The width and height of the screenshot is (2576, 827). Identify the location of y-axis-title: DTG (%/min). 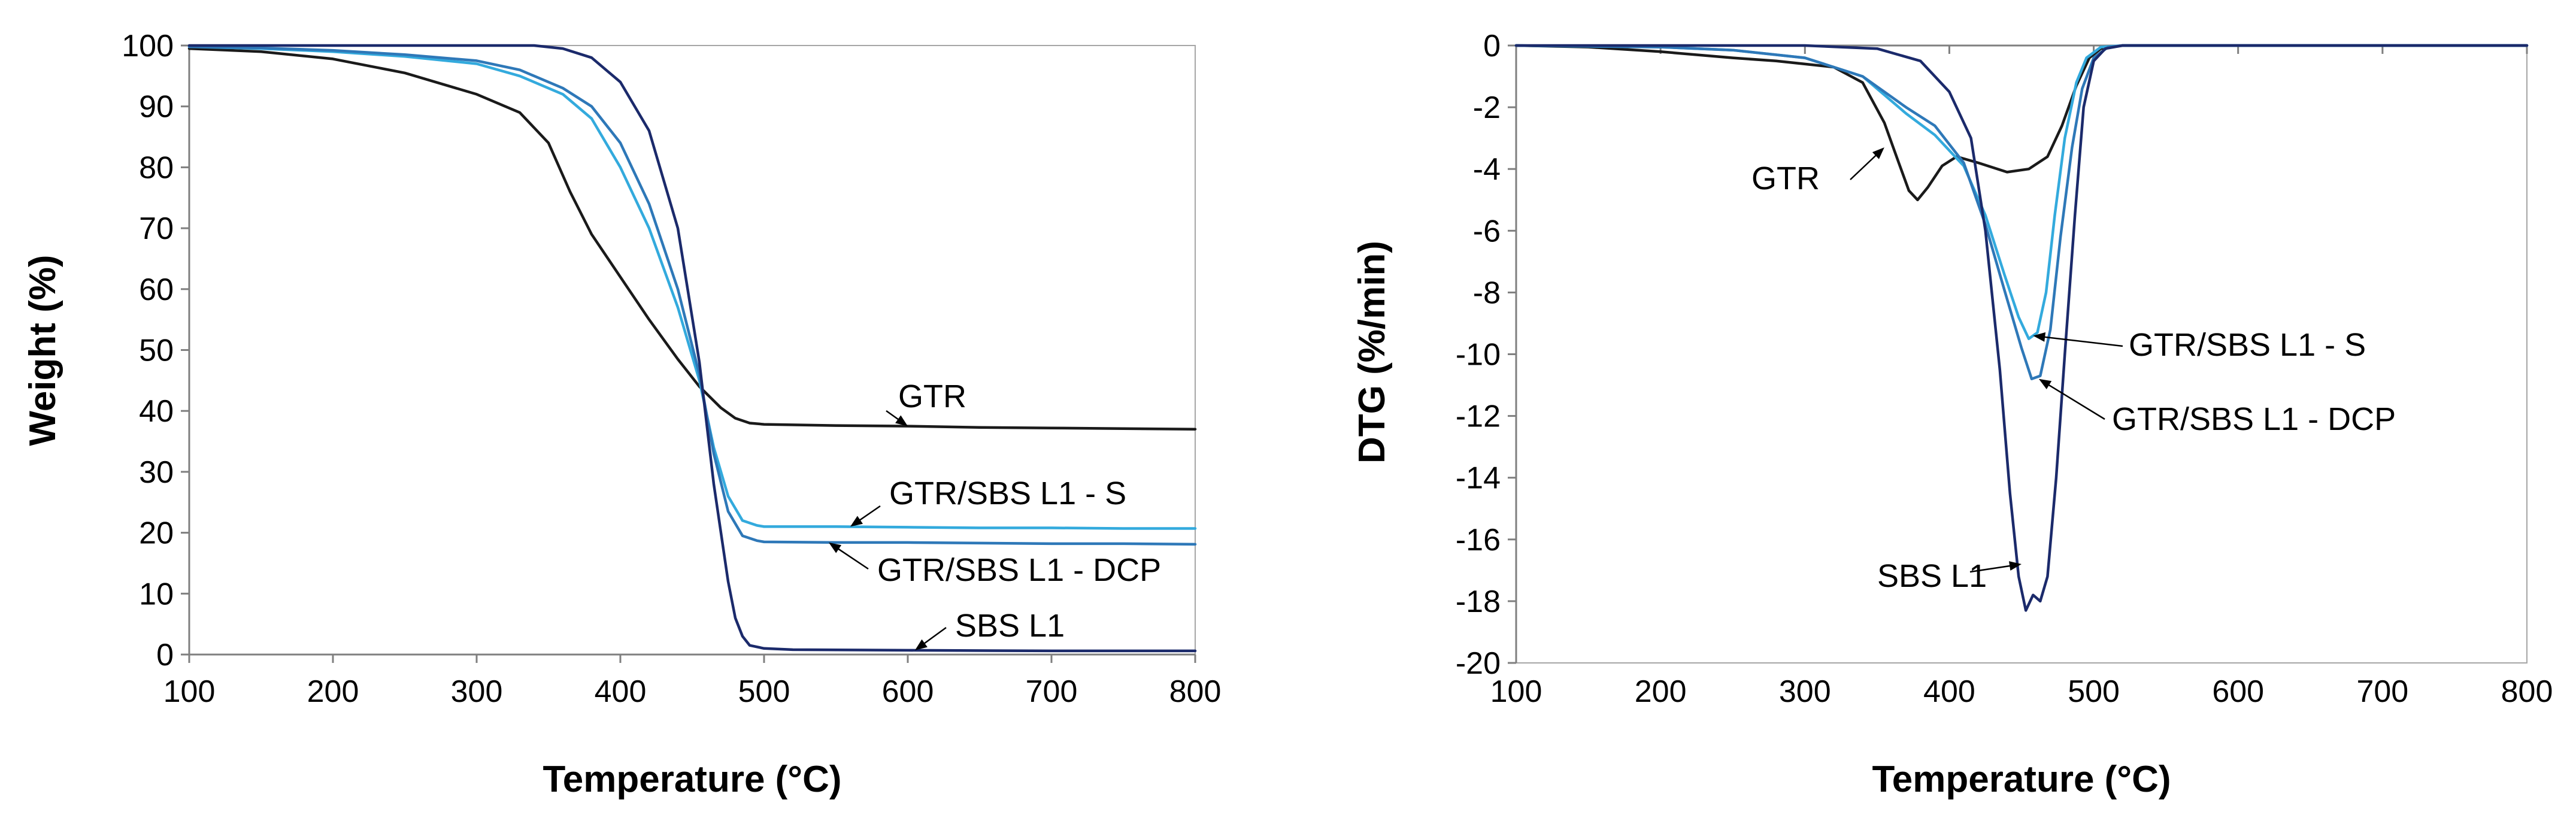
(1372, 352).